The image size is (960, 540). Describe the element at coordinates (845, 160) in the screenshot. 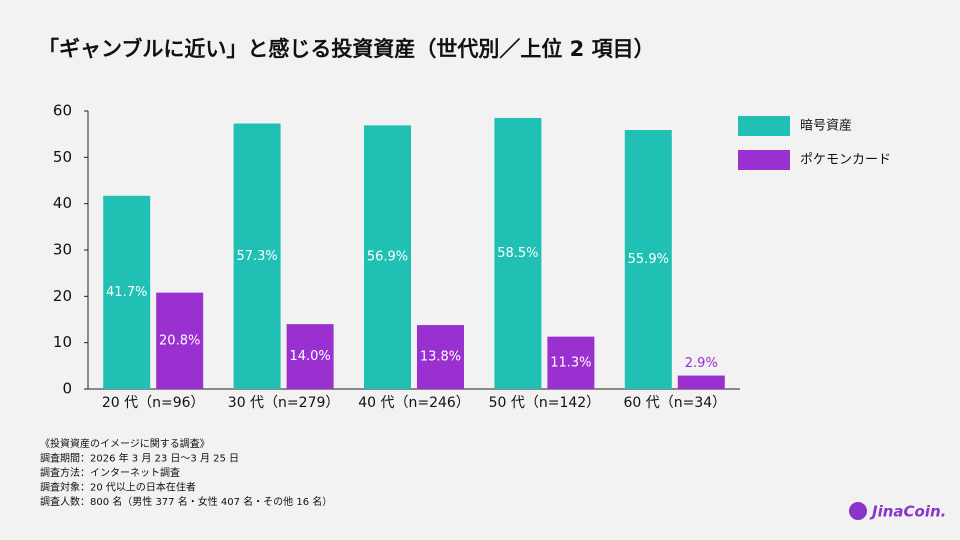

I see `legend-label: ポケモンカード` at that location.